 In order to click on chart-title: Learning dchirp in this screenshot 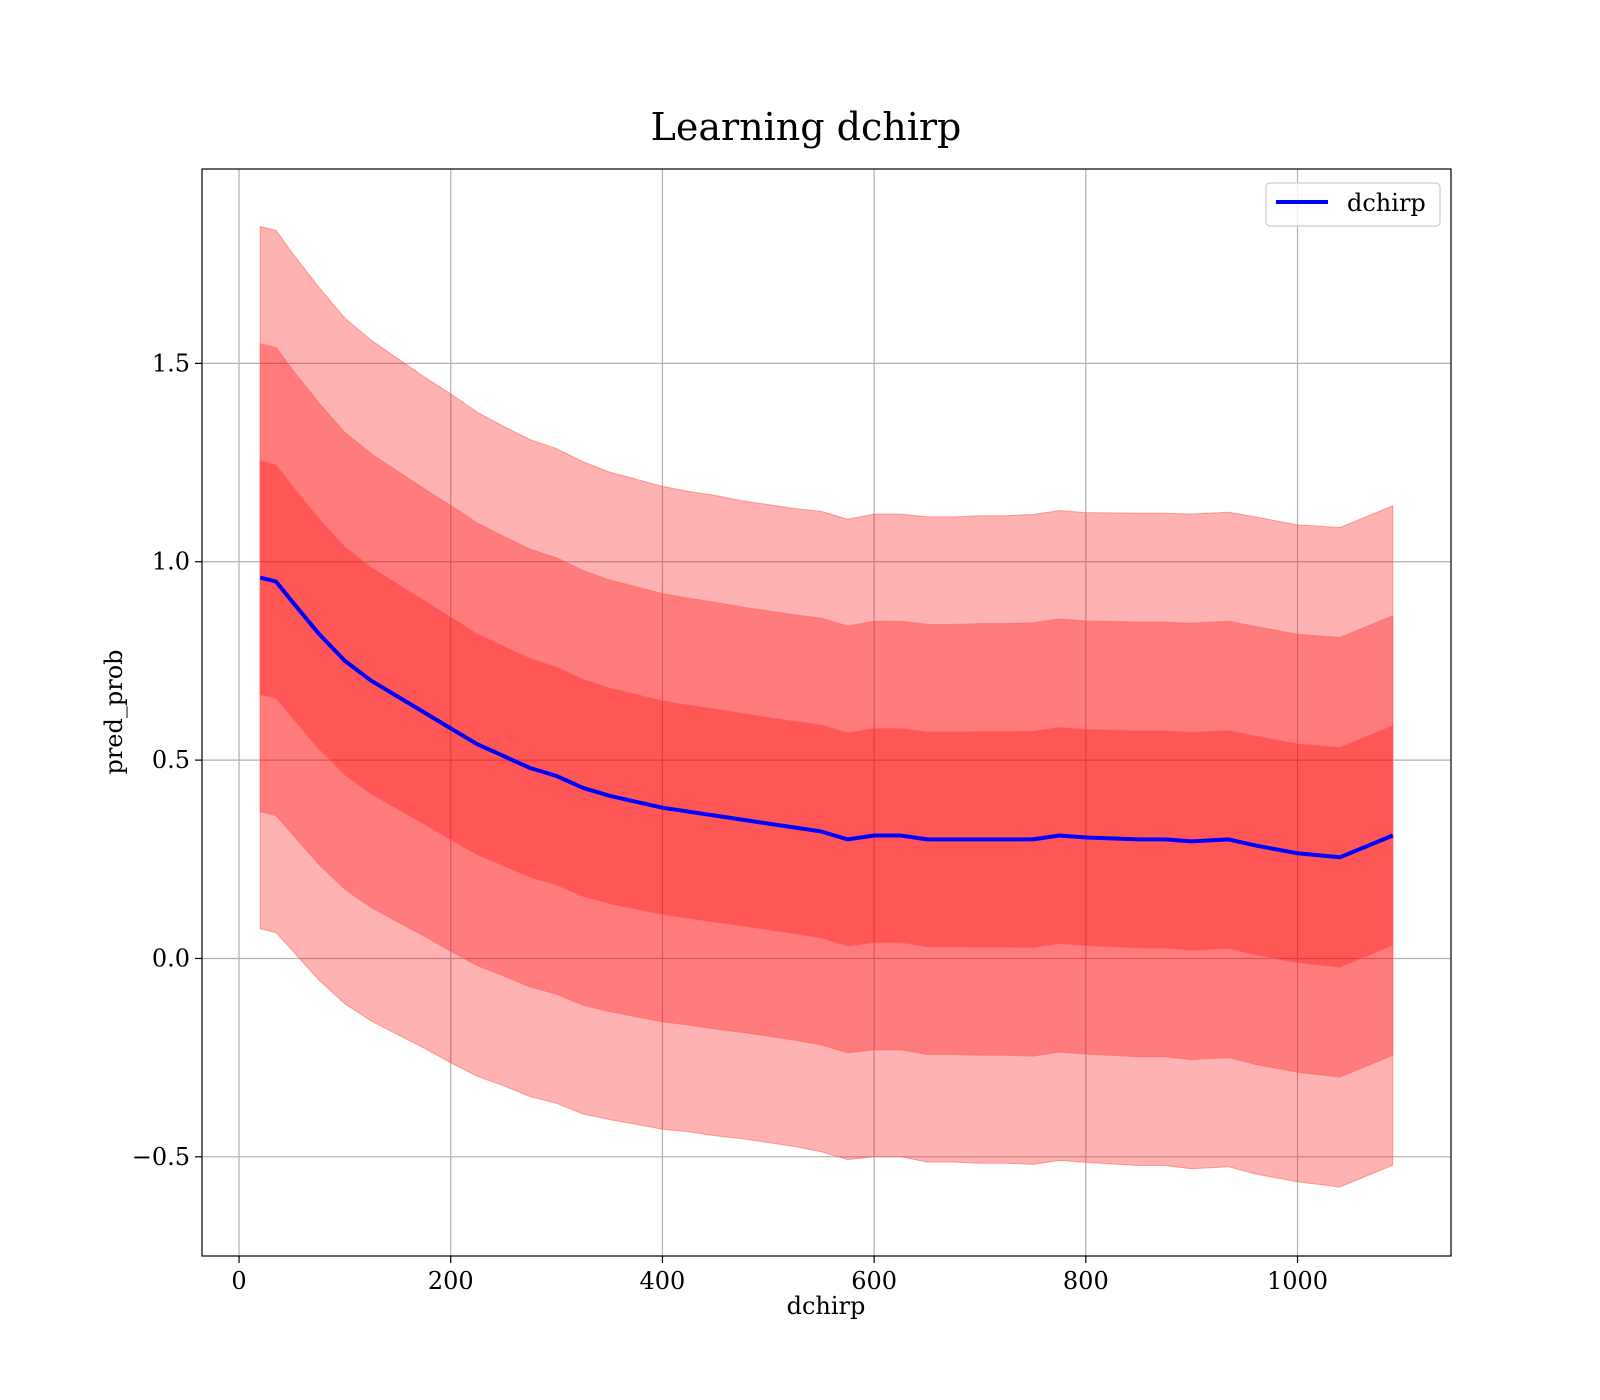, I will do `click(806, 127)`.